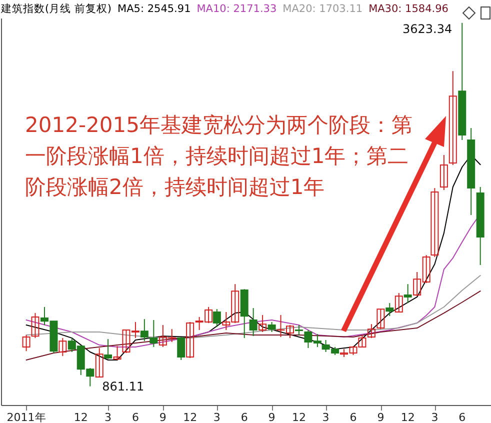  Describe the element at coordinates (123, 386) in the screenshot. I see `annotation: 861.11` at that location.